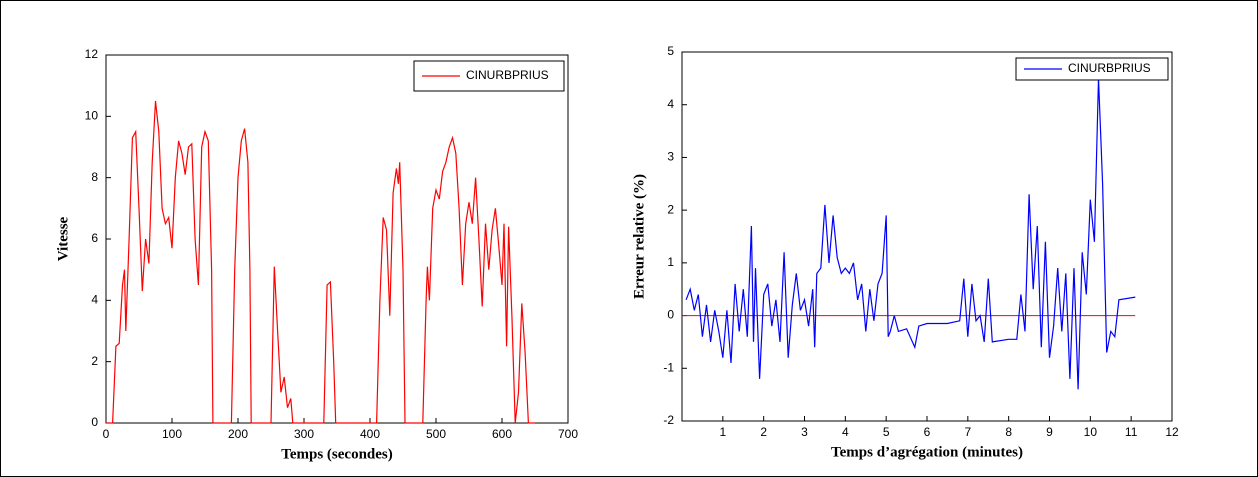 Image resolution: width=1258 pixels, height=477 pixels. Describe the element at coordinates (804, 432) in the screenshot. I see `x-tick-label: 3` at that location.